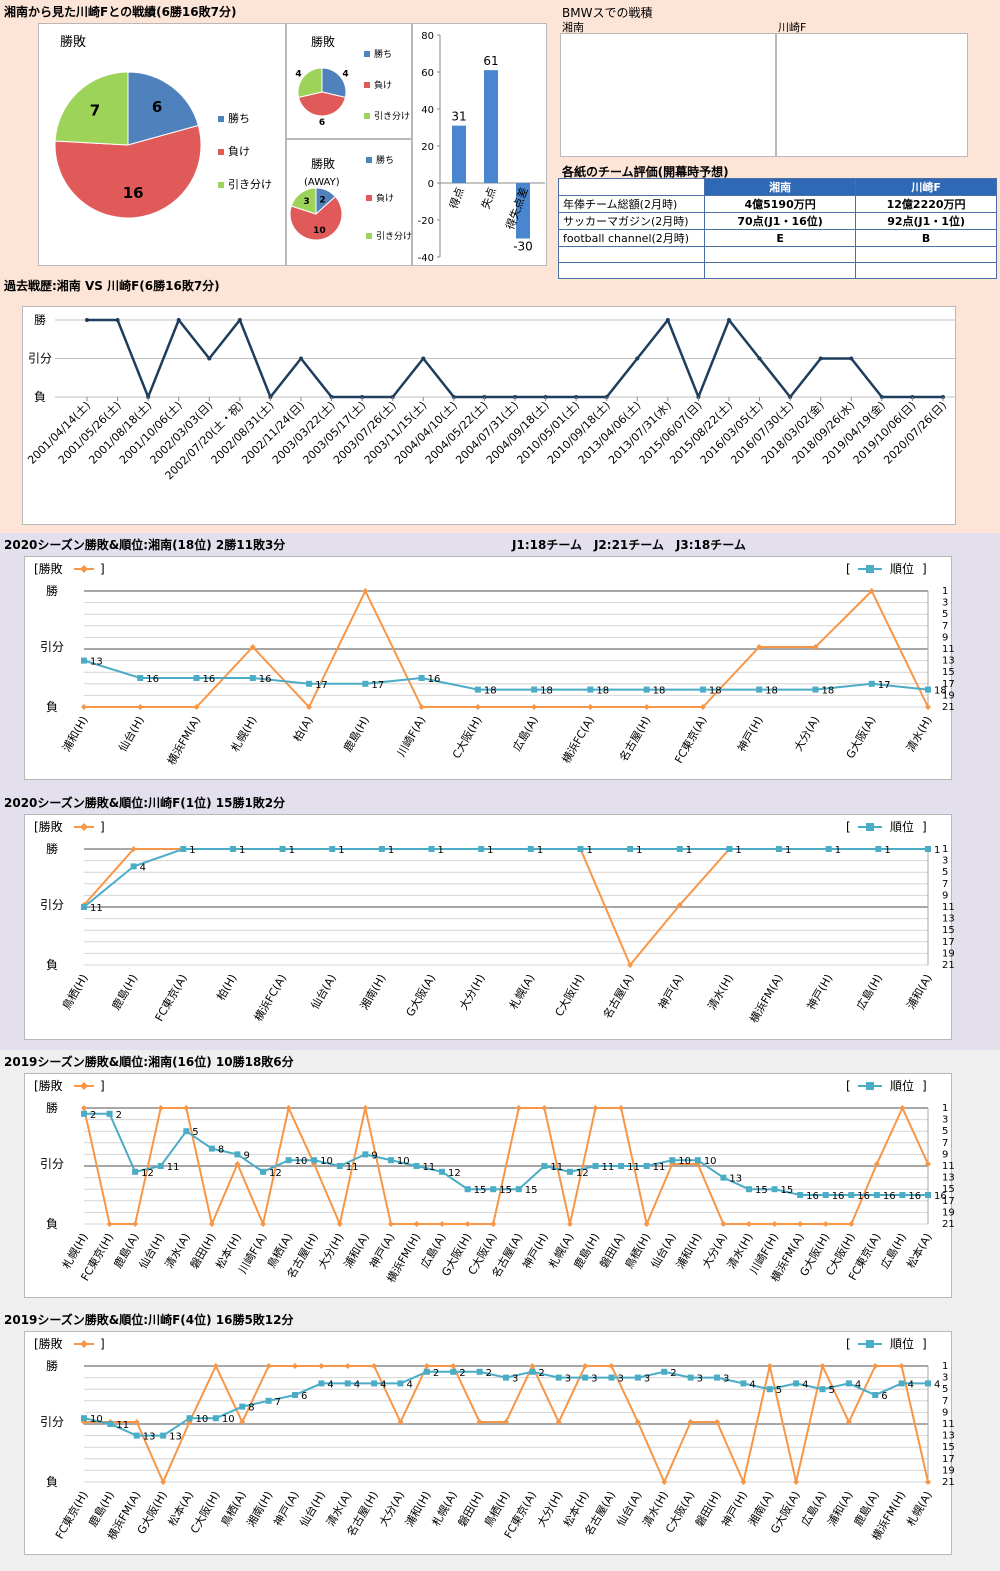  I want to click on panel-0-team-label: FC東京(A), so click(690, 740).